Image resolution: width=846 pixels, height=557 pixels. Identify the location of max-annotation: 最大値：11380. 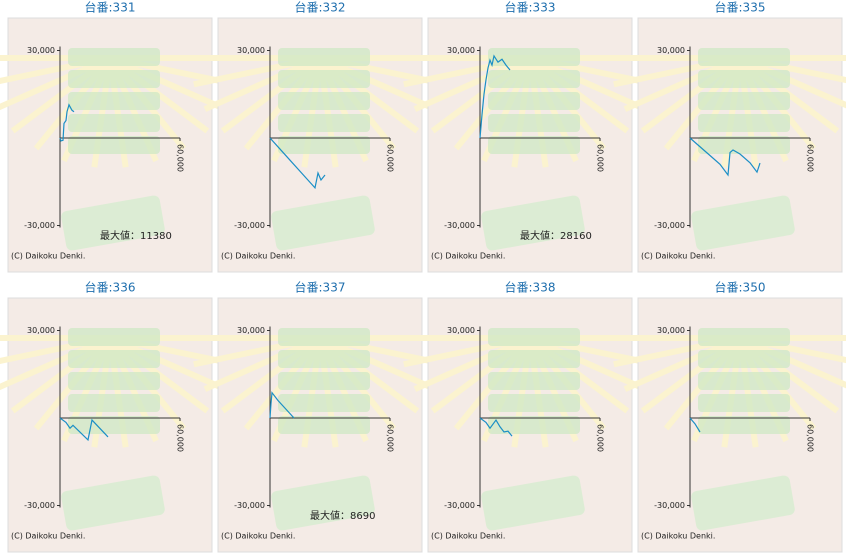
(136, 235).